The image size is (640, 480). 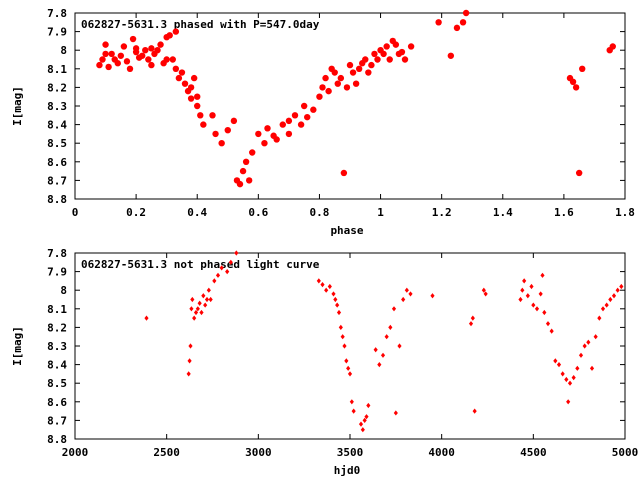 What do you see at coordinates (625, 452) in the screenshot?
I see `unphased-x-tick-label: 5000` at bounding box center [625, 452].